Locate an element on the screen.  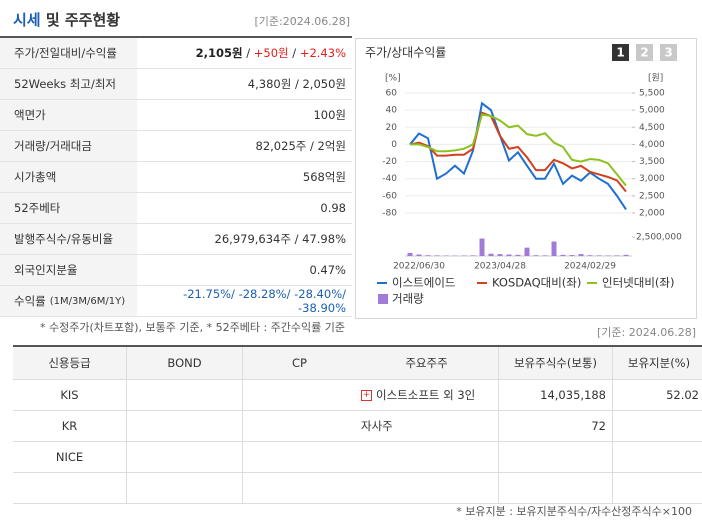
value-text: 4,380원 / 2,050원 is located at coordinates (296, 84).